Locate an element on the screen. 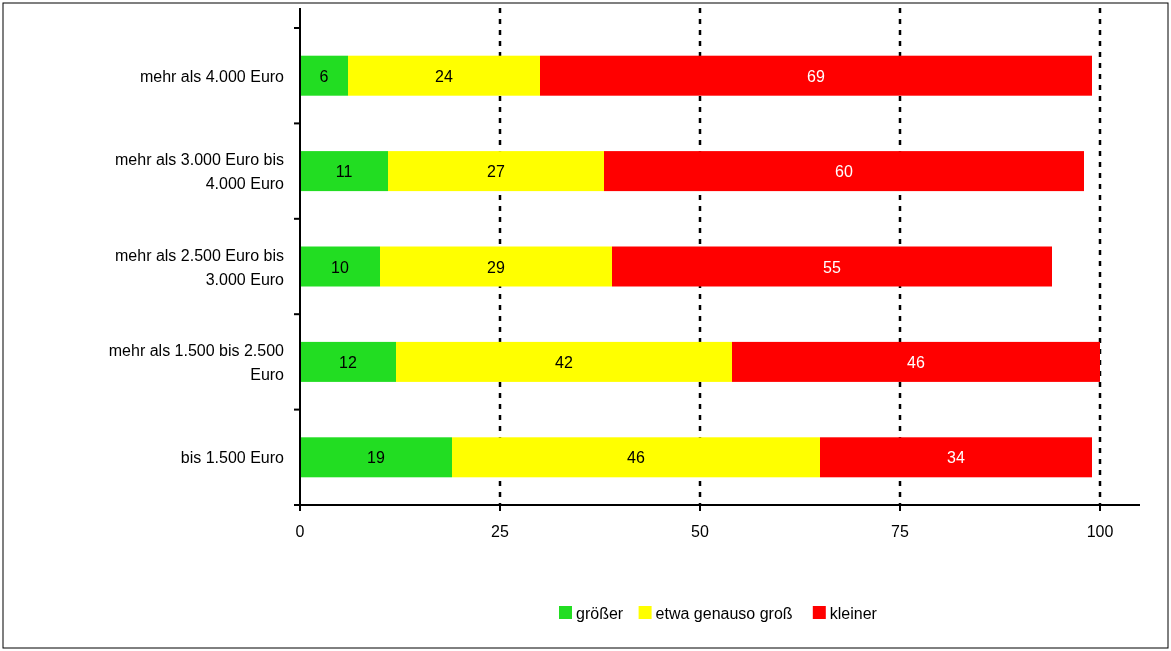 The height and width of the screenshot is (651, 1171). y-tick-label: mehr als 1.500 bis 2.500 Euro is located at coordinates (196, 362).